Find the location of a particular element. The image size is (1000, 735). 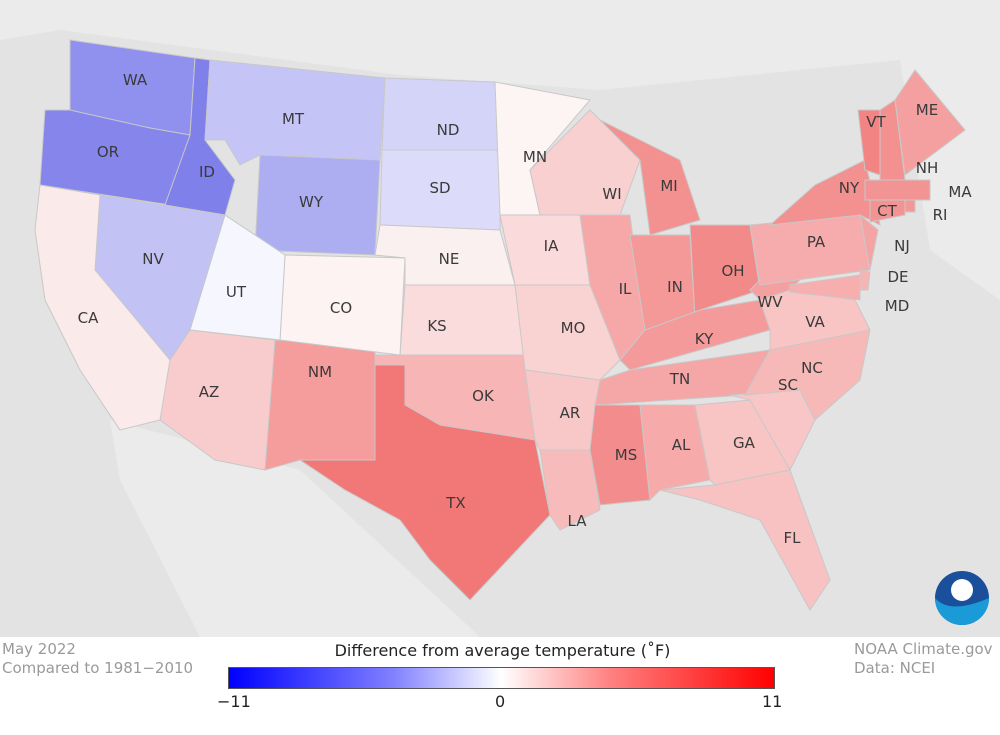

state-label-wv: WV is located at coordinates (770, 302).